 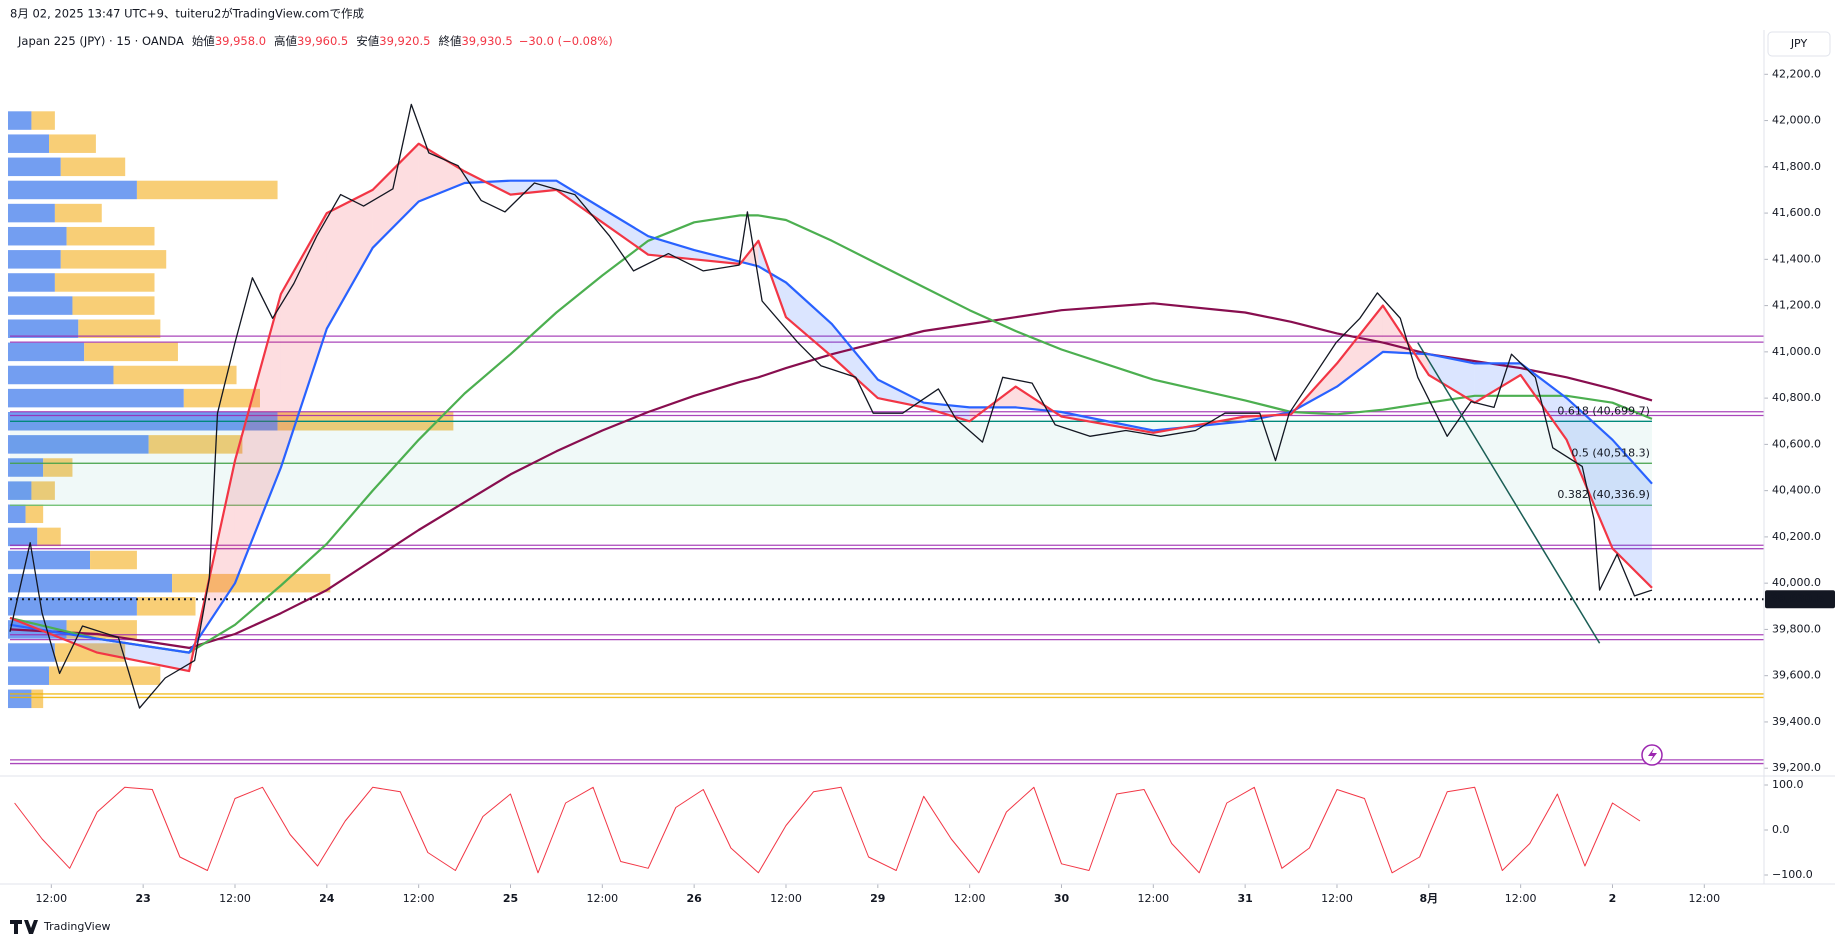 I want to click on y-tick-label: 41,000.0, so click(x=1796, y=351).